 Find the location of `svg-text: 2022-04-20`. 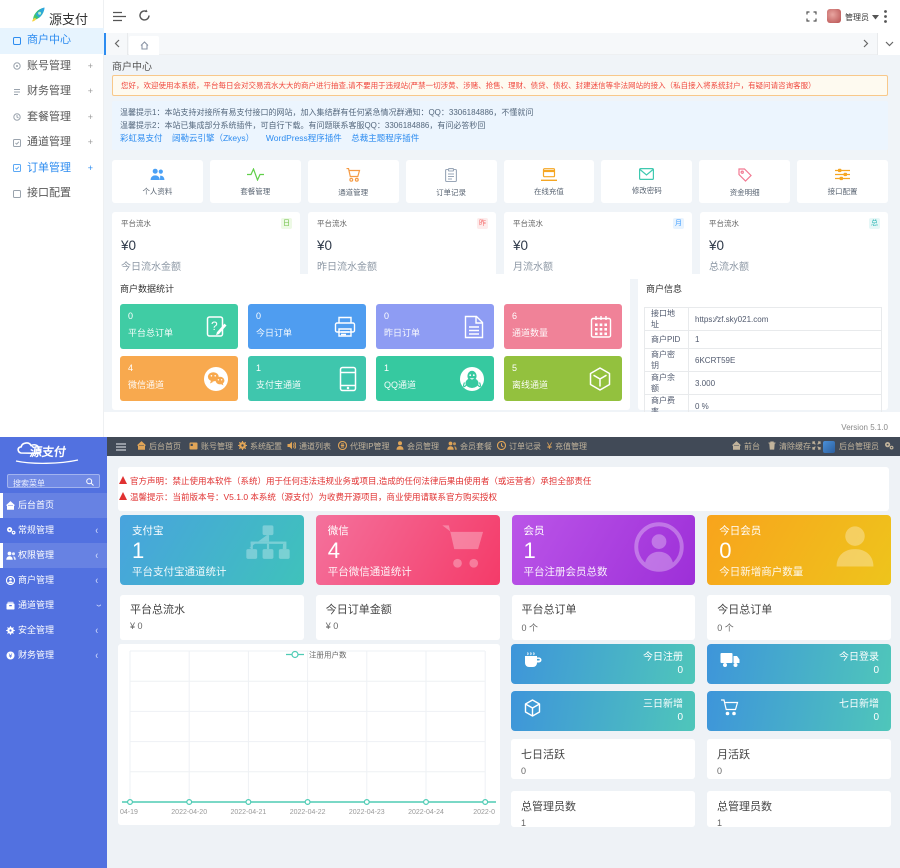

svg-text: 2022-04-20 is located at coordinates (189, 812).